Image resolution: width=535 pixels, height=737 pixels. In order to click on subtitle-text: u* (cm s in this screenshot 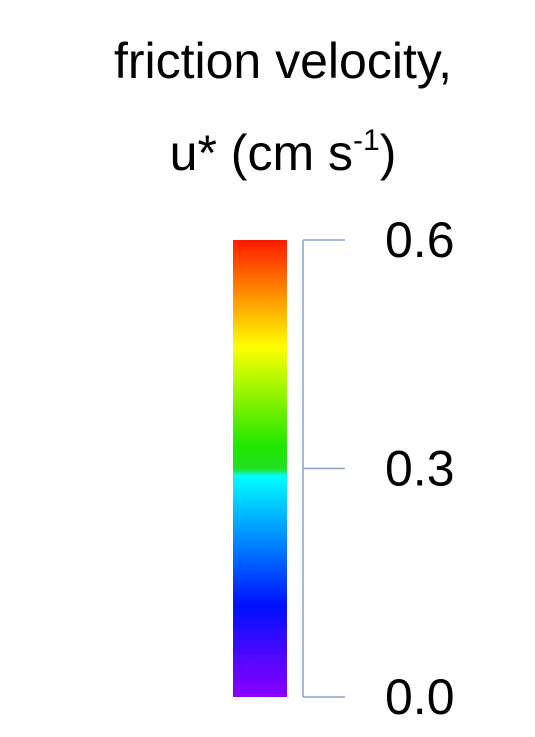, I will do `click(261, 153)`.